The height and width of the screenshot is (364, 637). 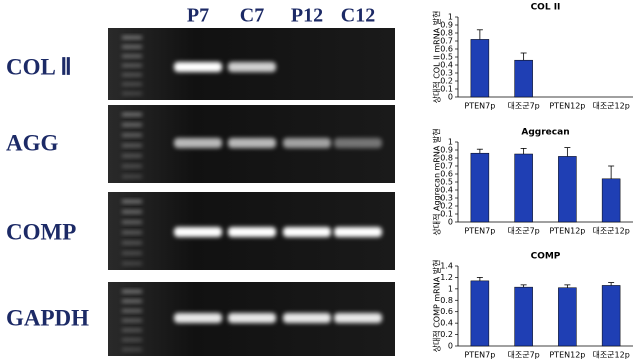 What do you see at coordinates (446, 41) in the screenshot?
I see `y-tick-label: 0.7` at bounding box center [446, 41].